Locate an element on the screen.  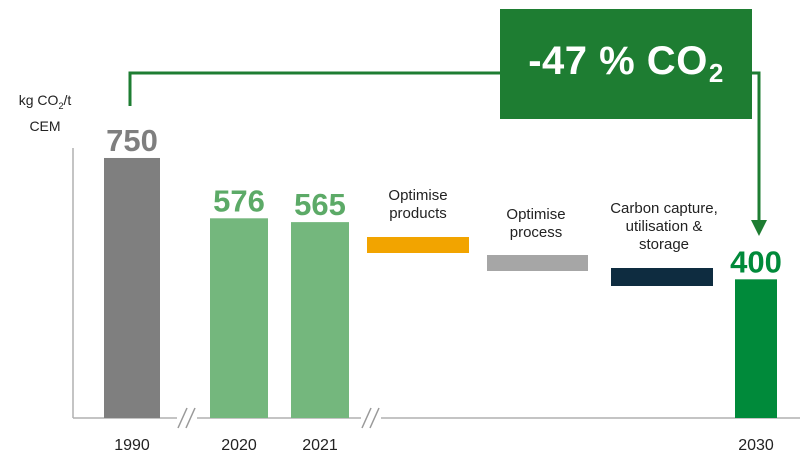
x-tick-label-1990: 1990 is located at coordinates (132, 445).